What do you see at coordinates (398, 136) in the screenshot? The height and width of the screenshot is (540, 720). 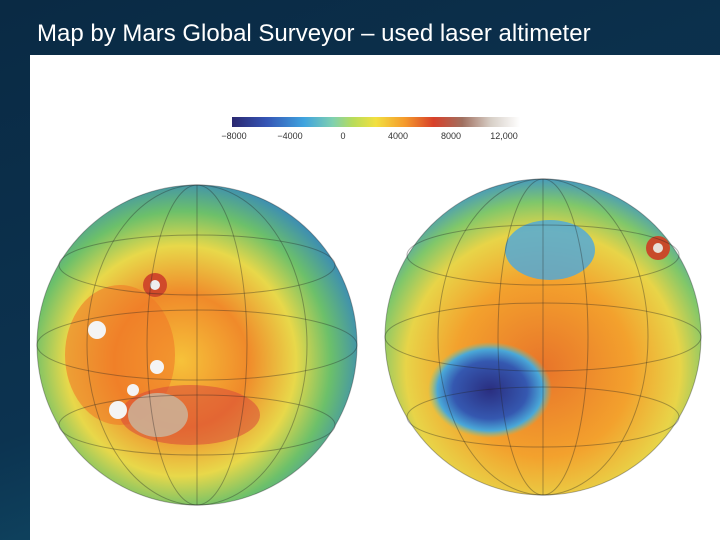 I see `scale-label: 4000` at bounding box center [398, 136].